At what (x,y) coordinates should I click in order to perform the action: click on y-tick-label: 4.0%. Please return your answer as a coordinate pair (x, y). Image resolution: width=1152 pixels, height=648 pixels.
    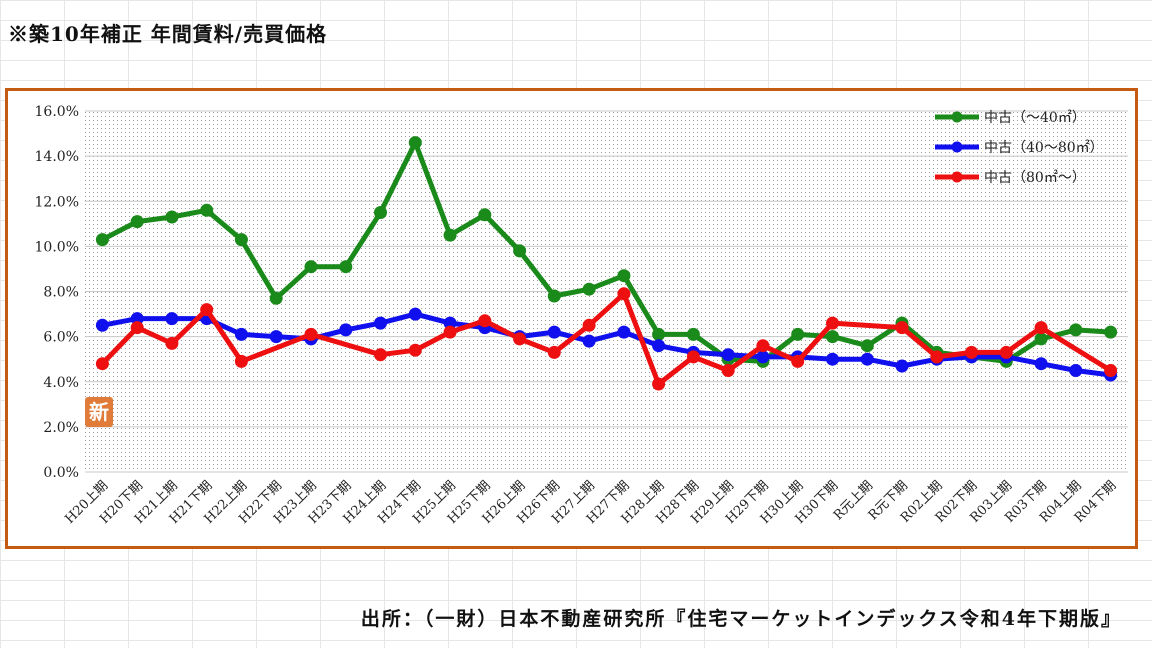
    Looking at the image, I should click on (61, 383).